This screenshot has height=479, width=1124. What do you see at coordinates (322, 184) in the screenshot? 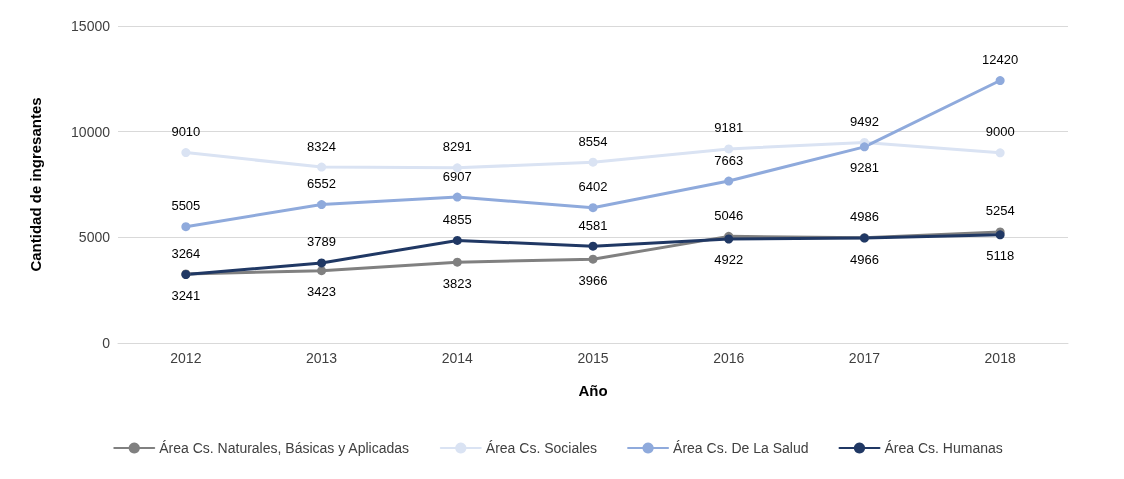
I see `data-label: 6552` at bounding box center [322, 184].